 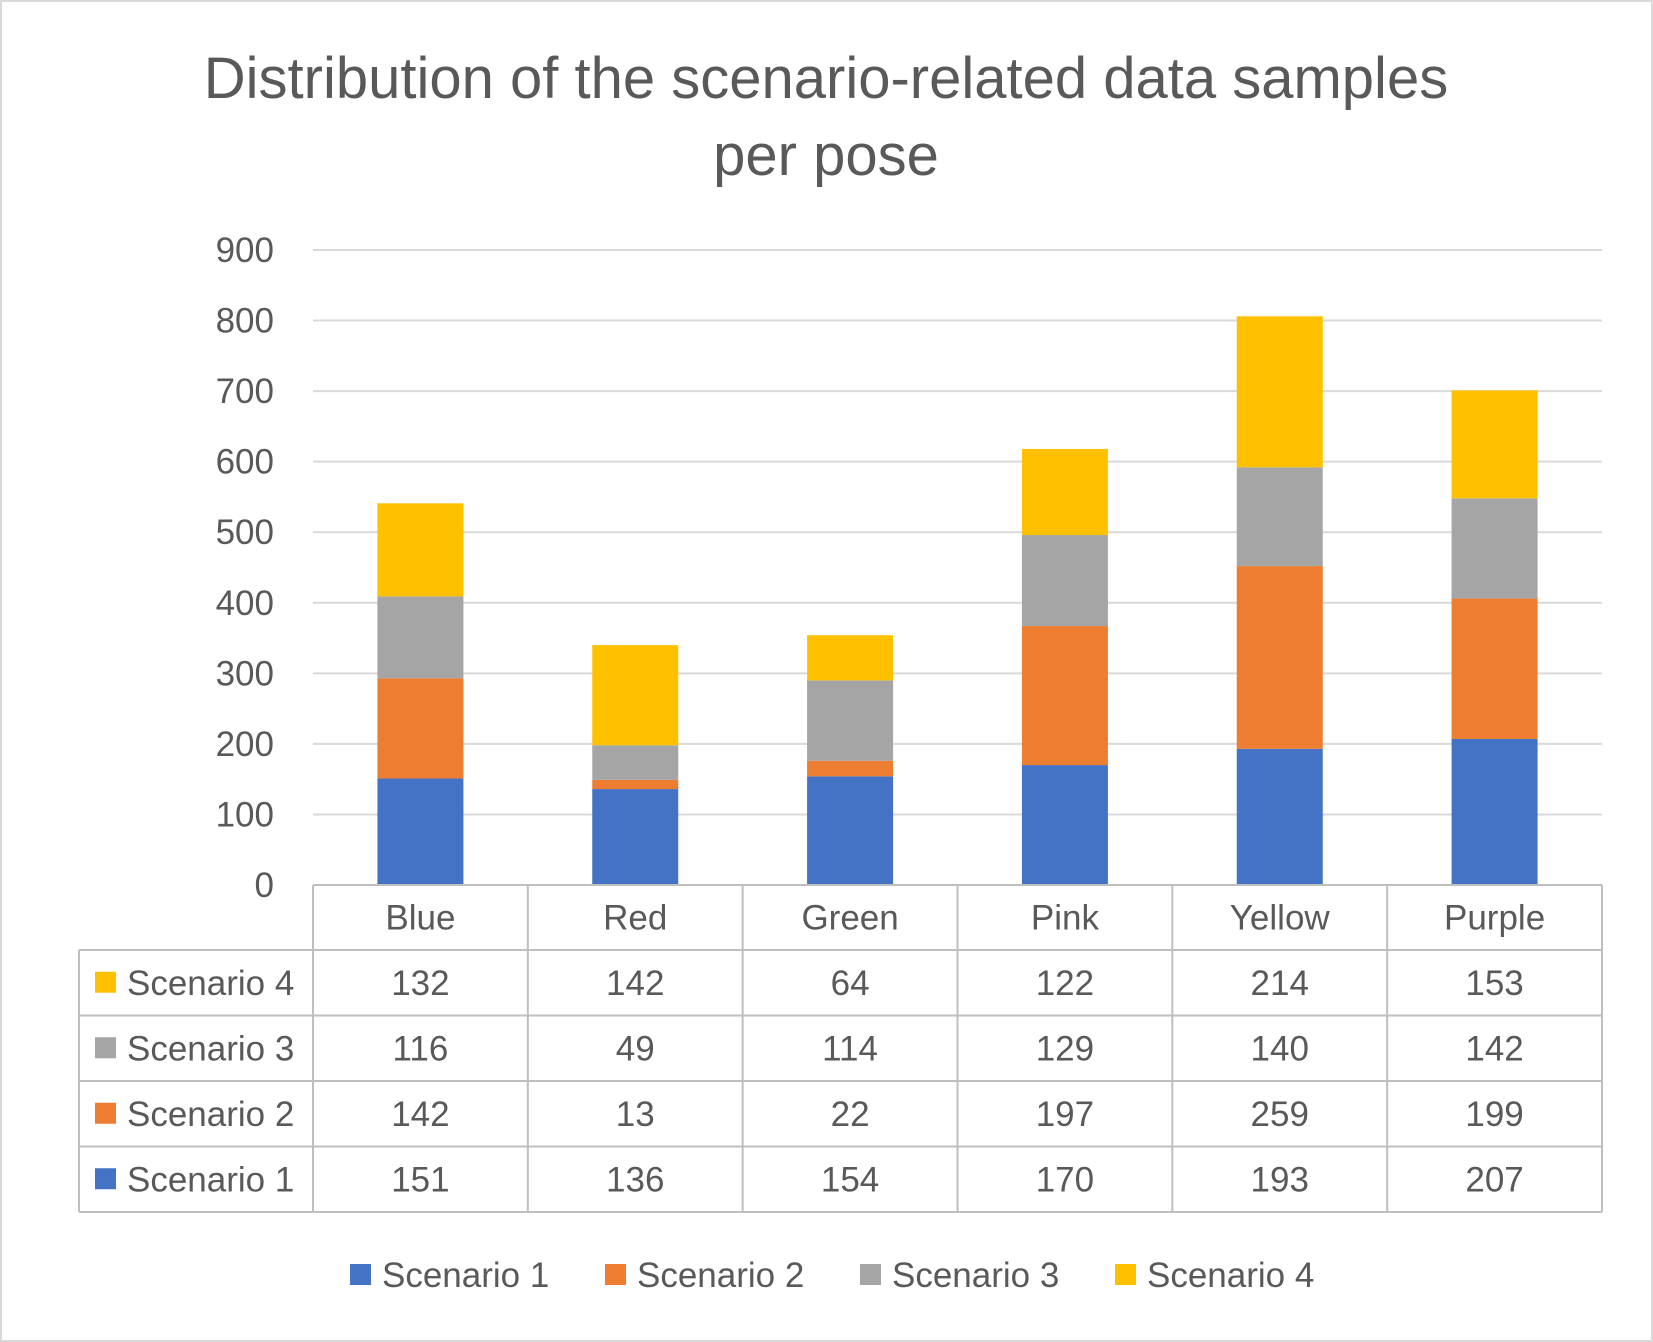 I want to click on category-label: Pink, so click(x=1065, y=918).